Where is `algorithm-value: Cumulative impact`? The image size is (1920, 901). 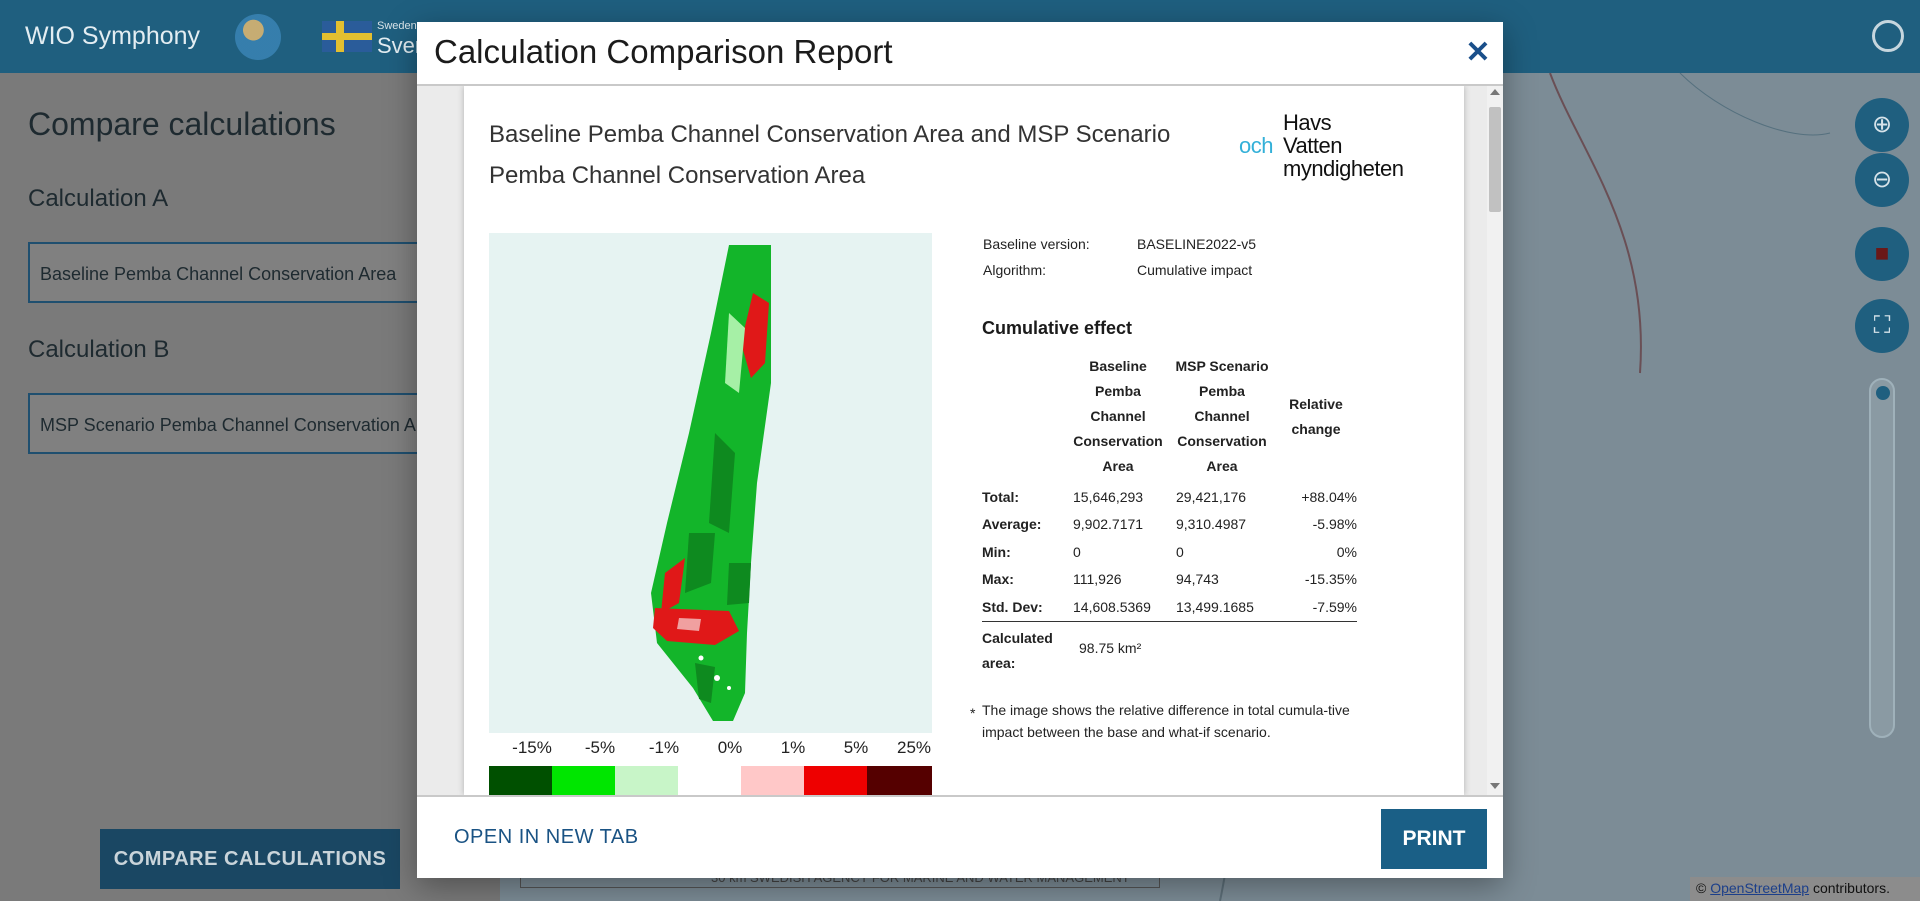 algorithm-value: Cumulative impact is located at coordinates (1195, 270).